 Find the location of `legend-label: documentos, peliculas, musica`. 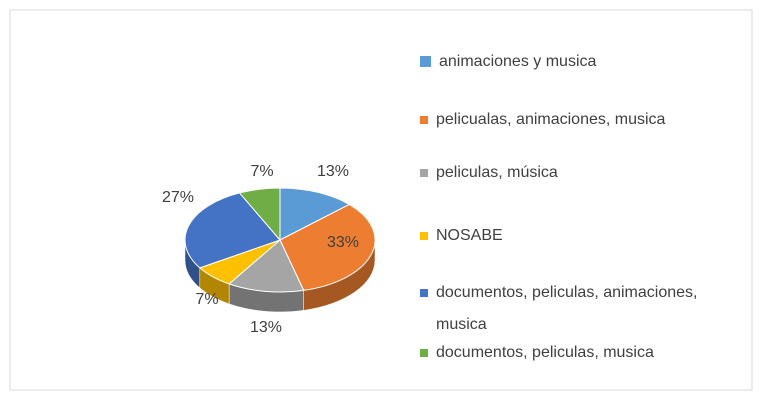

legend-label: documentos, peliculas, musica is located at coordinates (545, 352).